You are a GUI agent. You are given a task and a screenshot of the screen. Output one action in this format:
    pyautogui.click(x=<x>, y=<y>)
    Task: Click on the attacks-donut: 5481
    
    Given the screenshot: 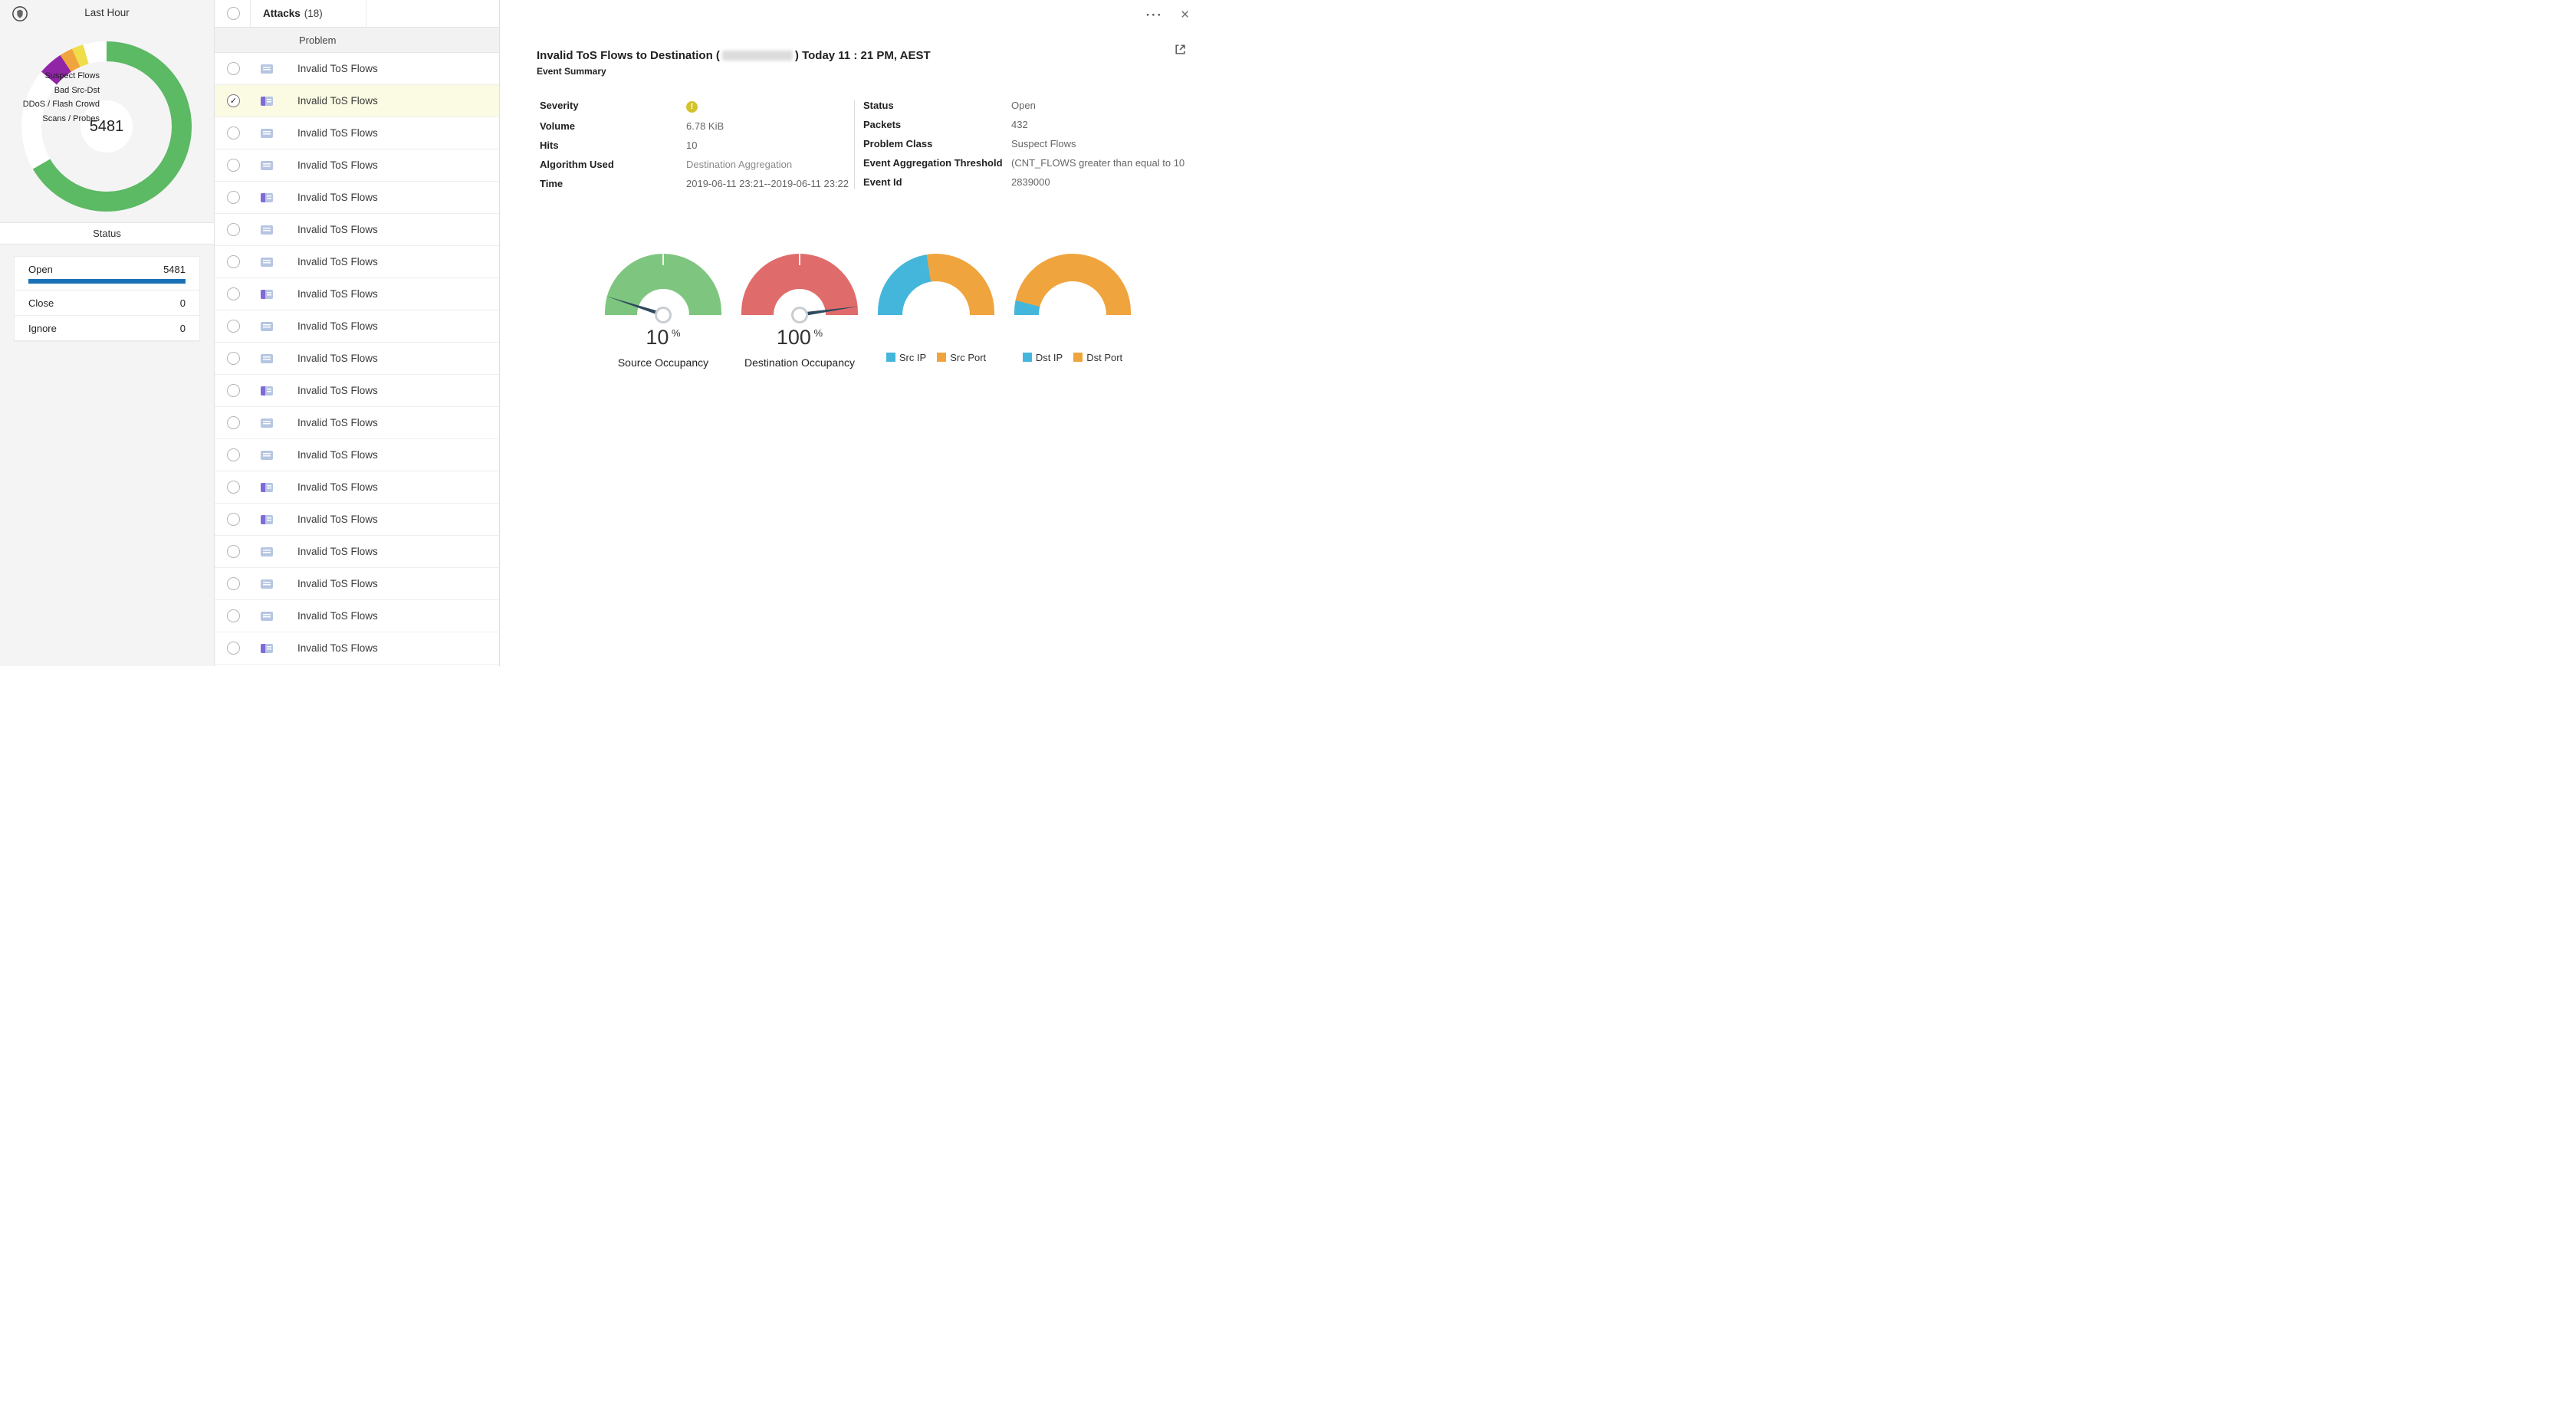 What is the action you would take?
    pyautogui.click(x=107, y=126)
    